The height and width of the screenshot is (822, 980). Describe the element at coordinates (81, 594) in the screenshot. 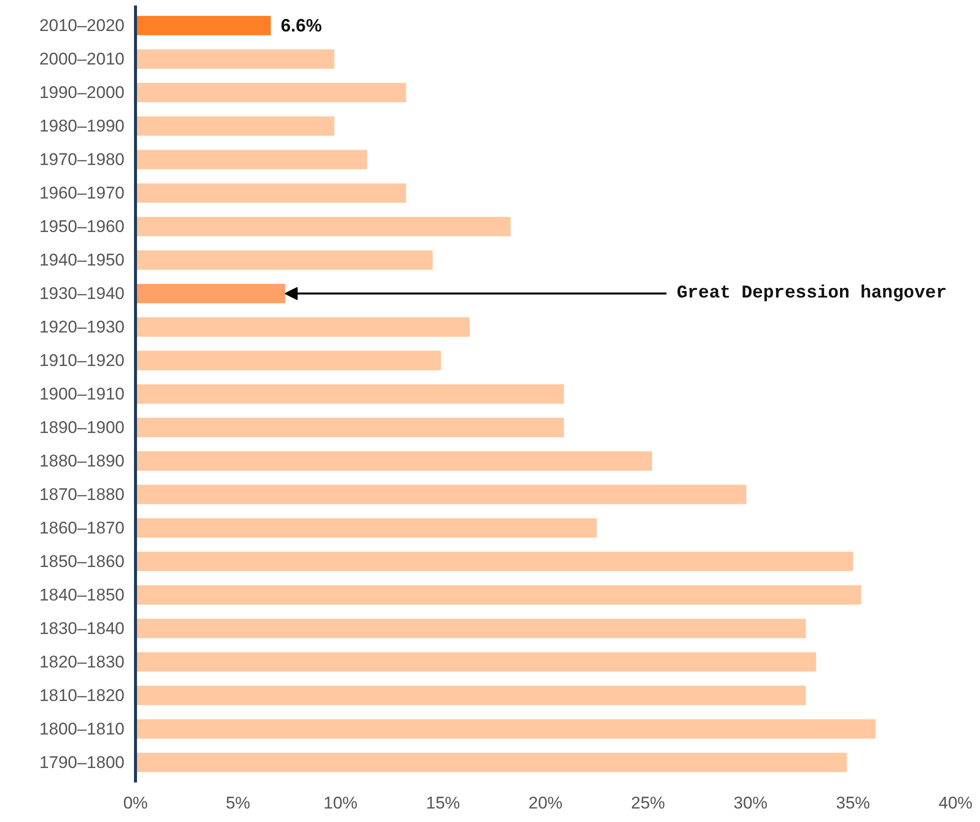

I see `y-tick-label: 1840–1850` at that location.